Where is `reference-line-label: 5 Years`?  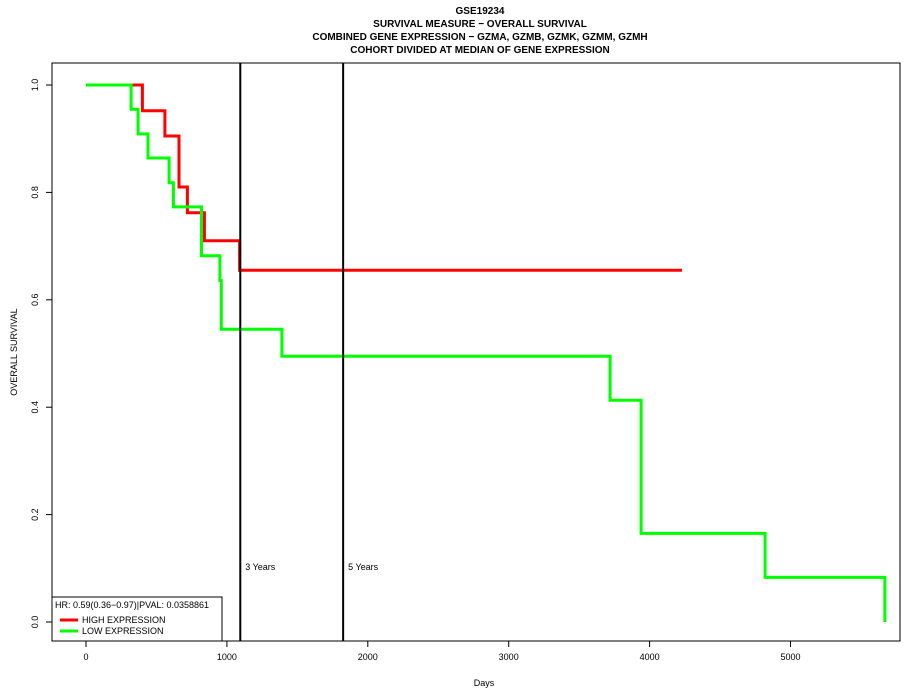
reference-line-label: 5 Years is located at coordinates (363, 567).